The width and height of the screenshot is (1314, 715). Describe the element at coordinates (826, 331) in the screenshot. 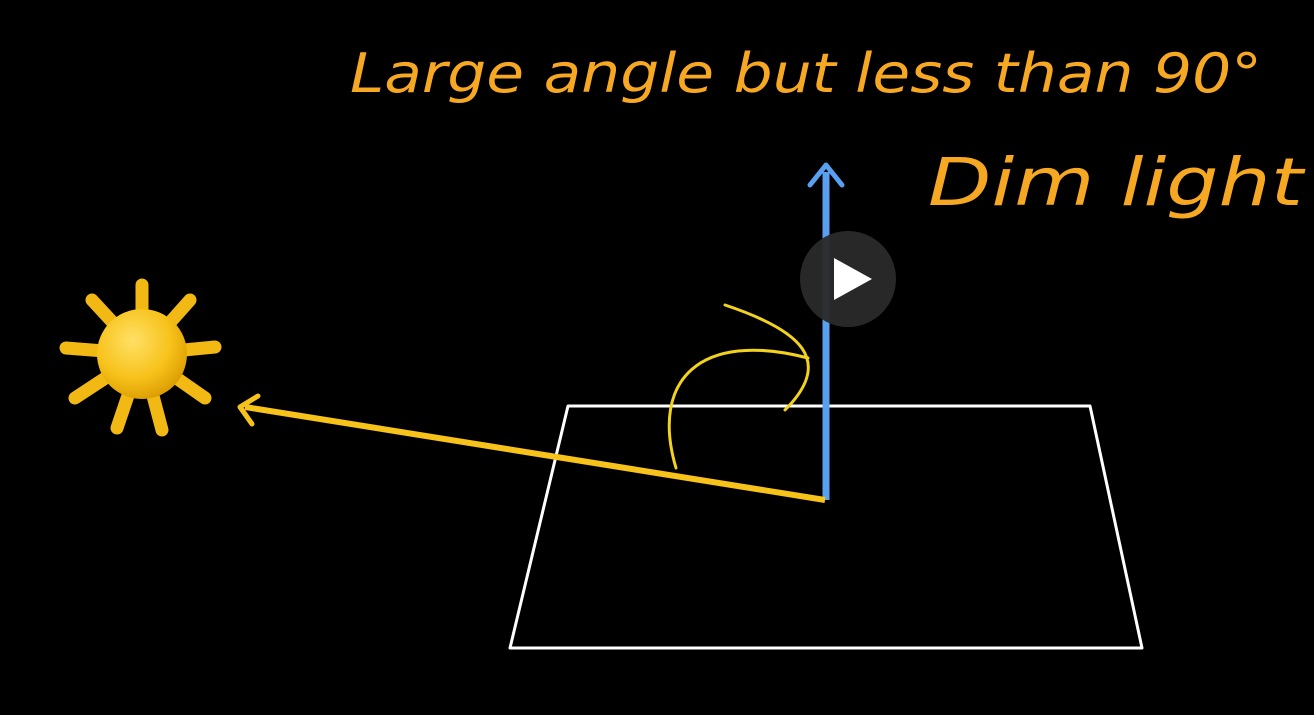

I see `normal-vector` at that location.